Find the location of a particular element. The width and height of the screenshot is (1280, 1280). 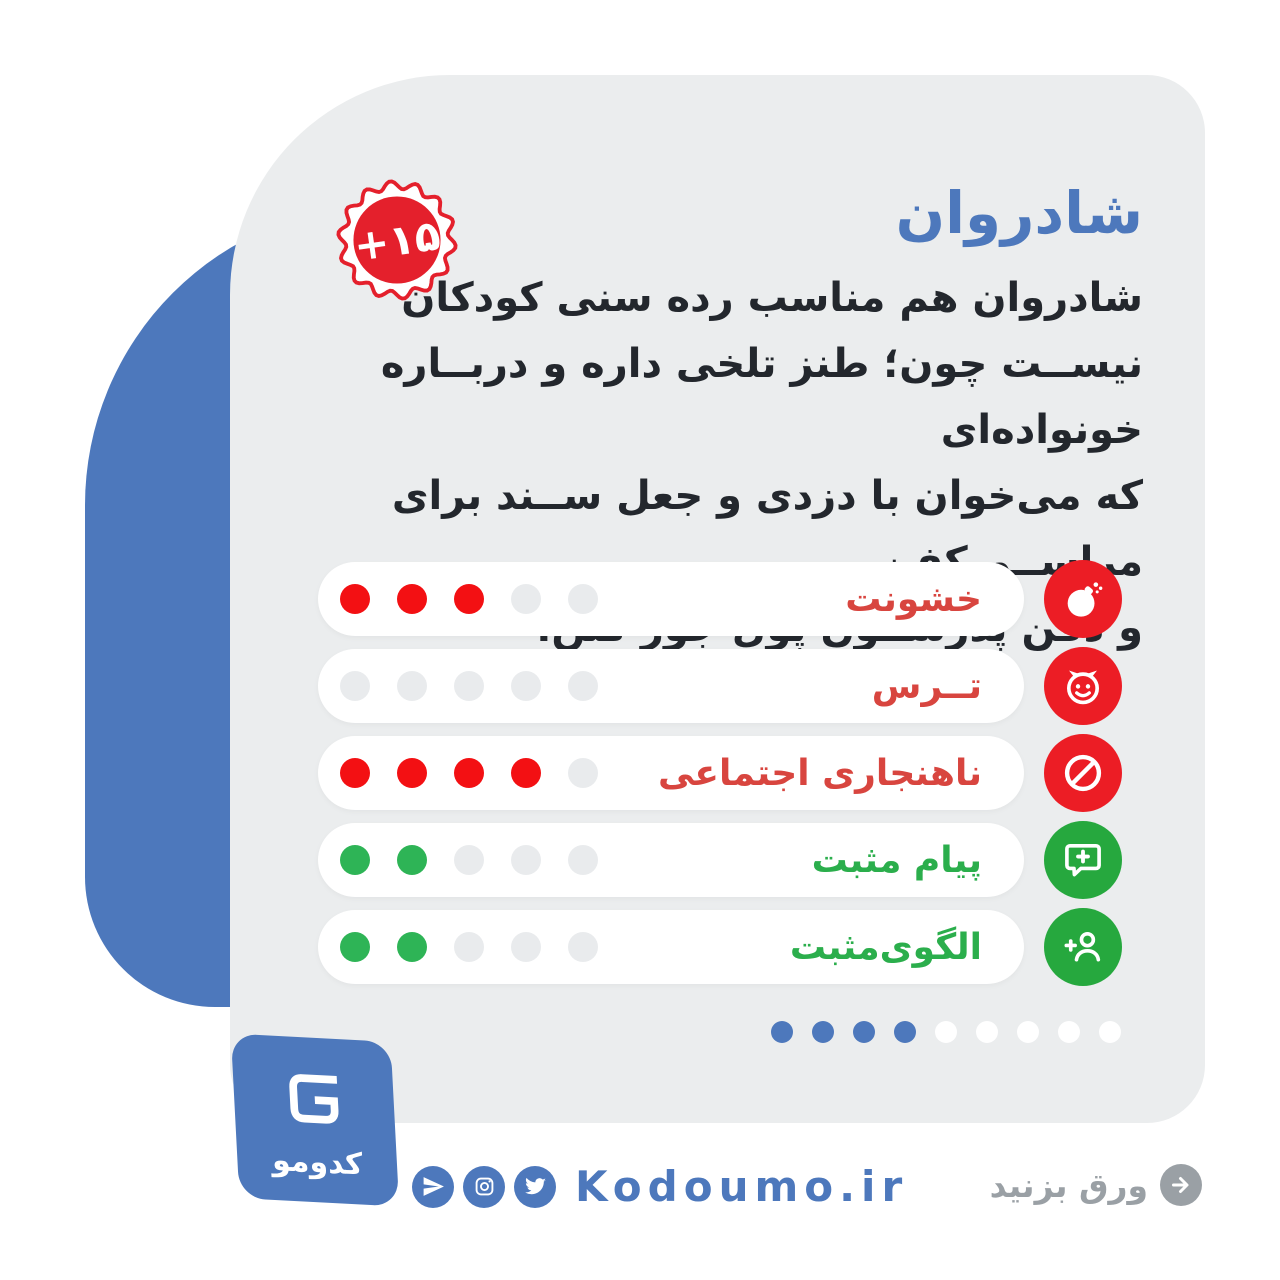

arrow-right-icon is located at coordinates (1181, 1185).